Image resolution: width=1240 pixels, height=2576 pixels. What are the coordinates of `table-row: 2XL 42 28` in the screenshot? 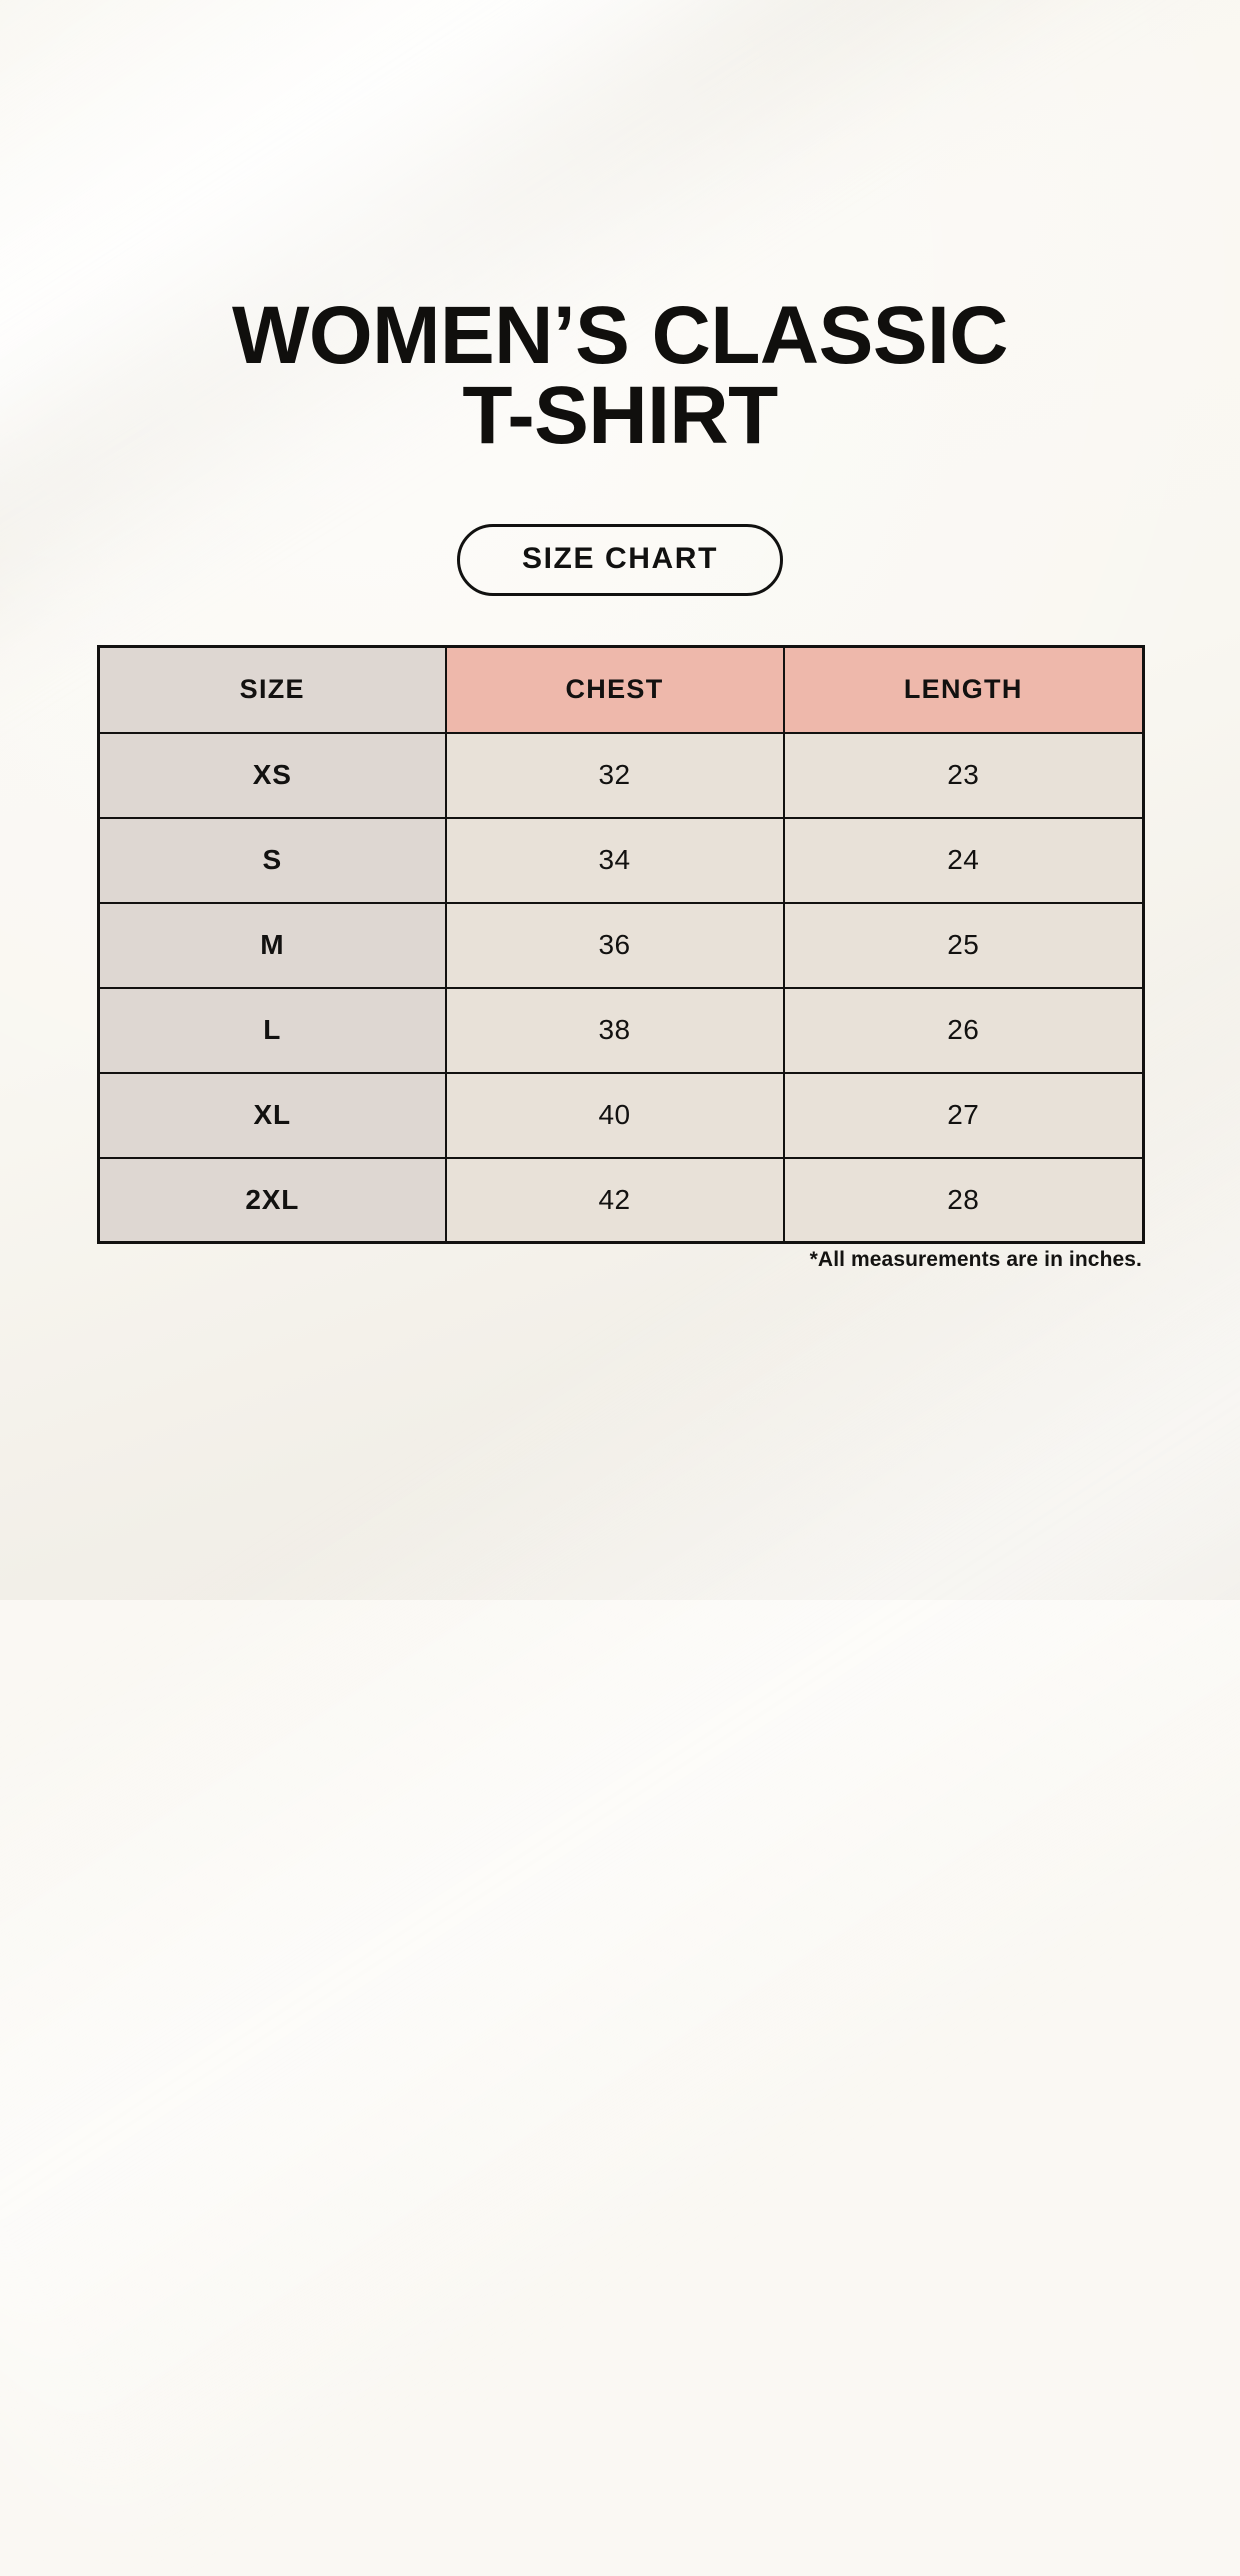 It's located at (621, 1200).